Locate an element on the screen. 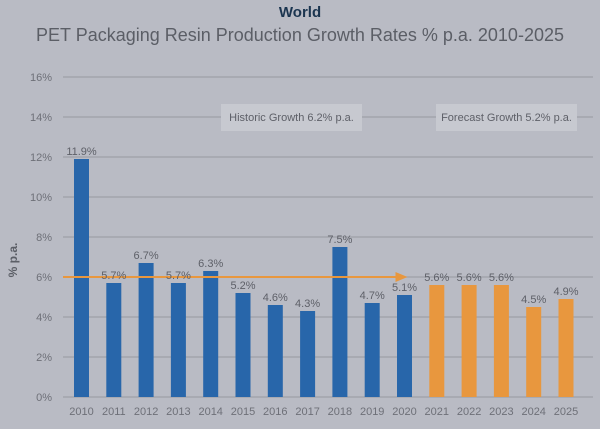  x-tick-label: 2018 is located at coordinates (340, 412).